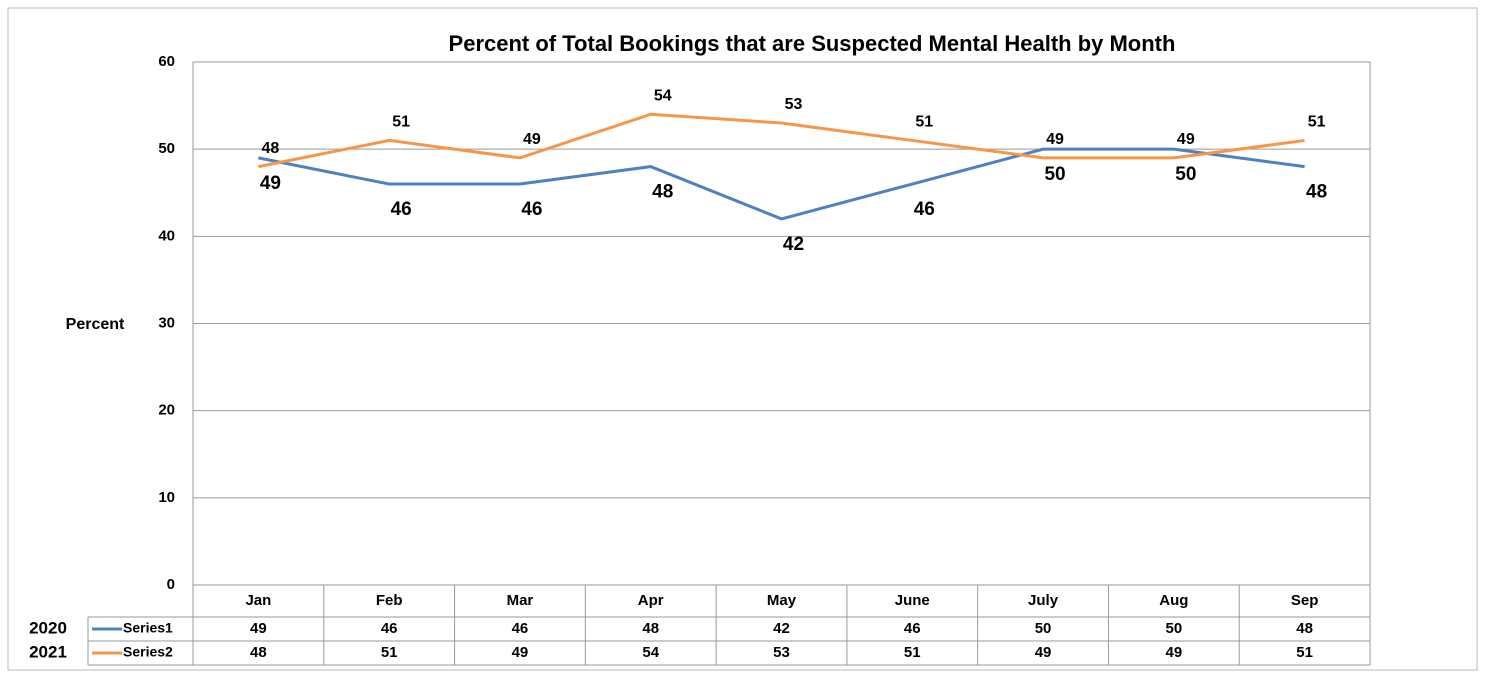 The image size is (1485, 684). I want to click on x-tick-label: Jan, so click(258, 600).